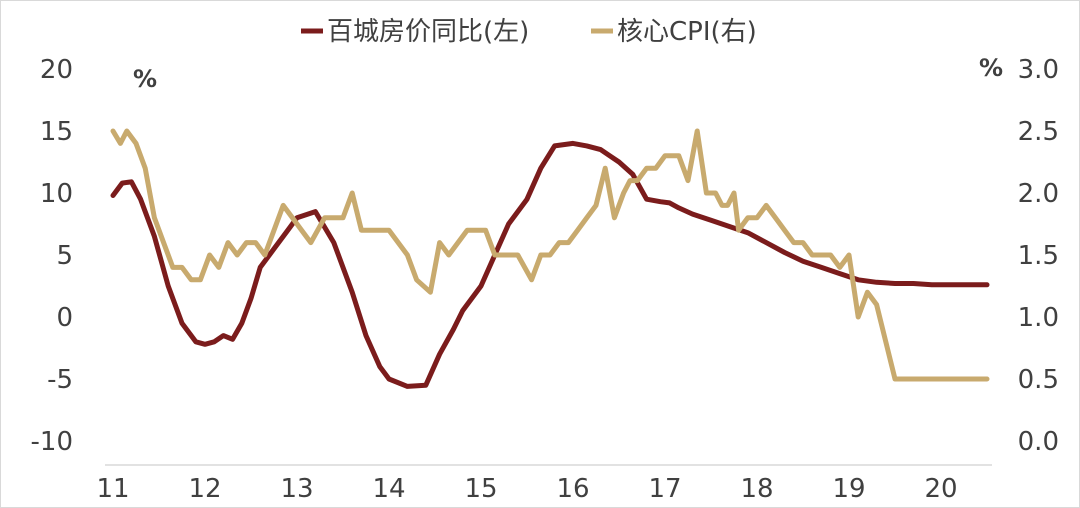 This screenshot has height=508, width=1080. I want to click on x-axis-ticks: 11 12 13 14 15 16 17 18 19 20, so click(526, 489).